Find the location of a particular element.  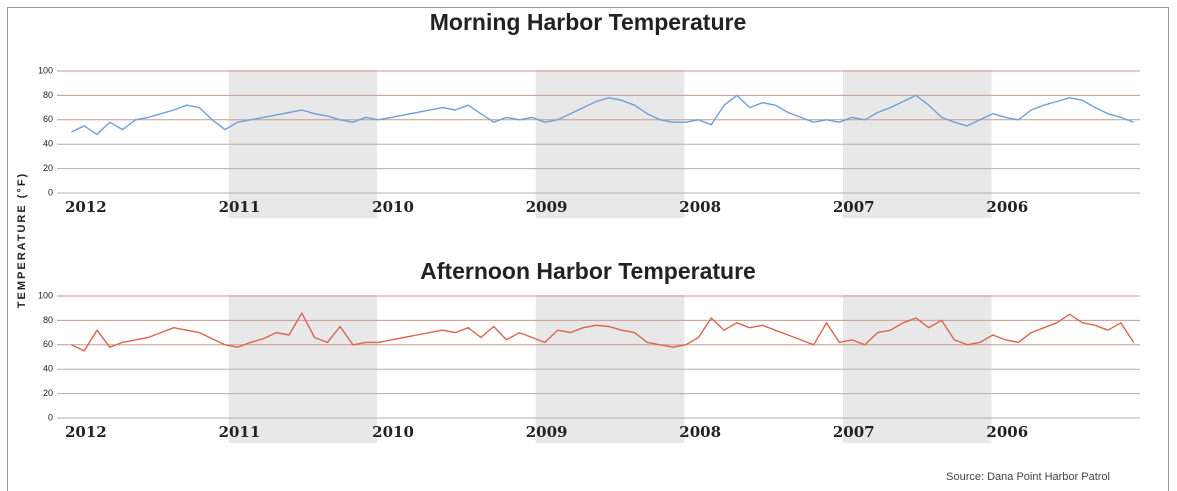

y-axis-label: TEMPERATURE (°F) is located at coordinates (22, 240).